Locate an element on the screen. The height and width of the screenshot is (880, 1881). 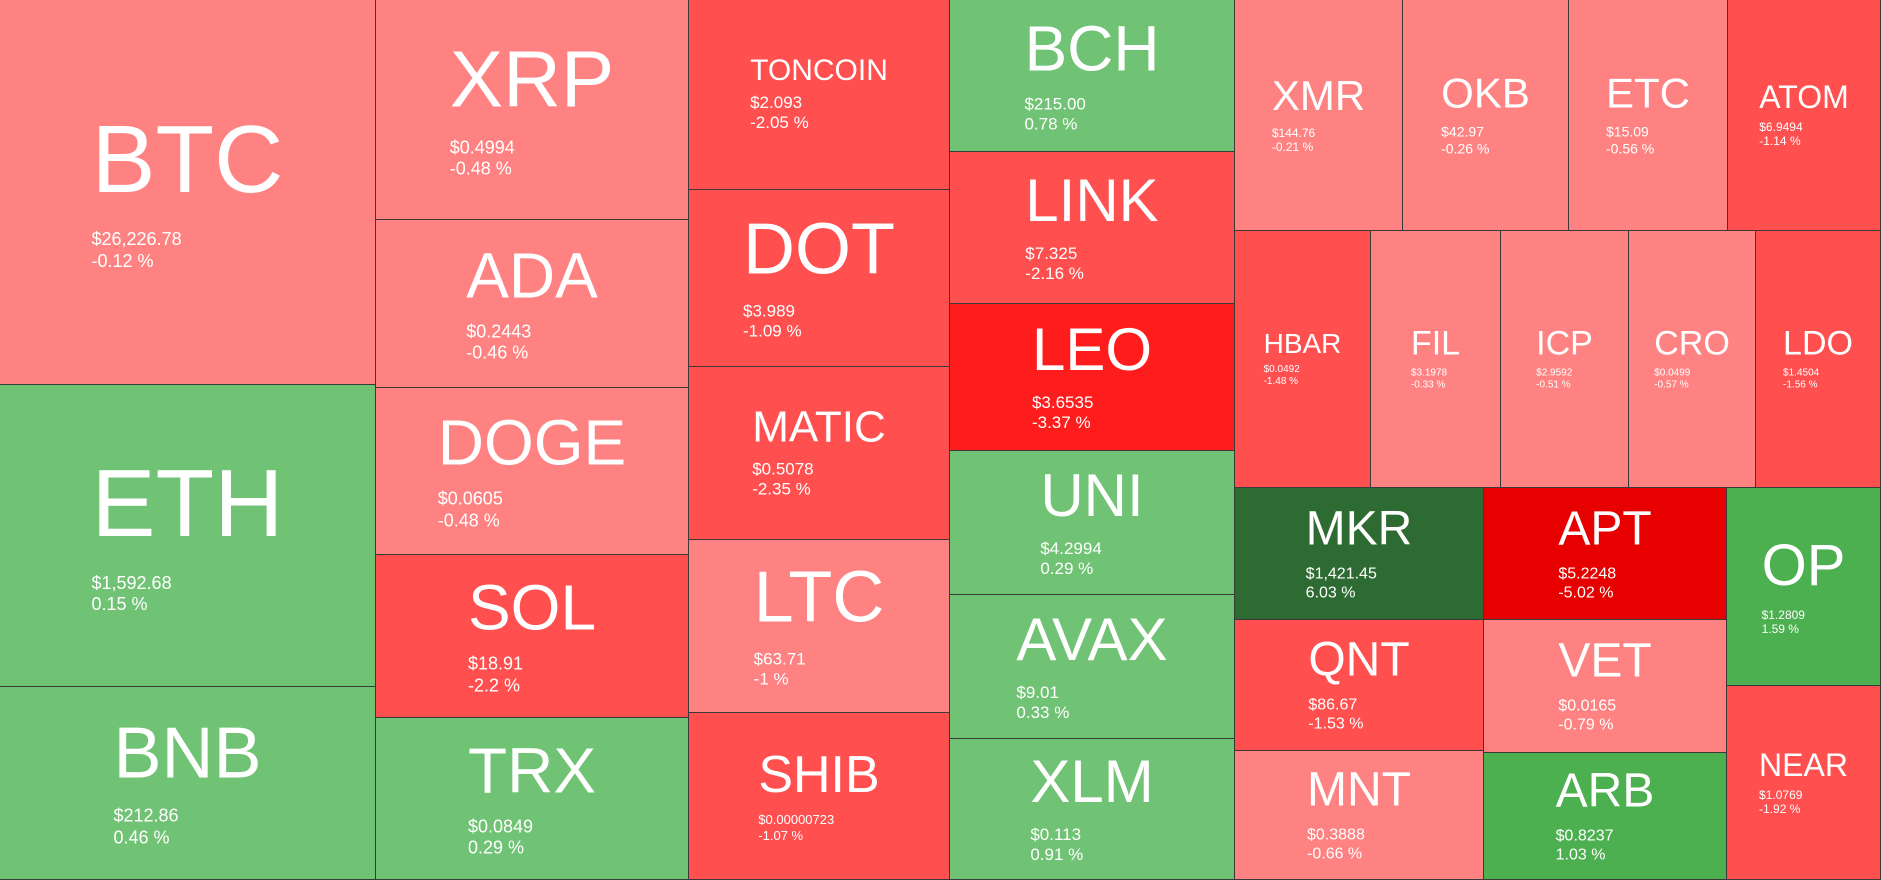
tile-symbol: DOT is located at coordinates (819, 249).